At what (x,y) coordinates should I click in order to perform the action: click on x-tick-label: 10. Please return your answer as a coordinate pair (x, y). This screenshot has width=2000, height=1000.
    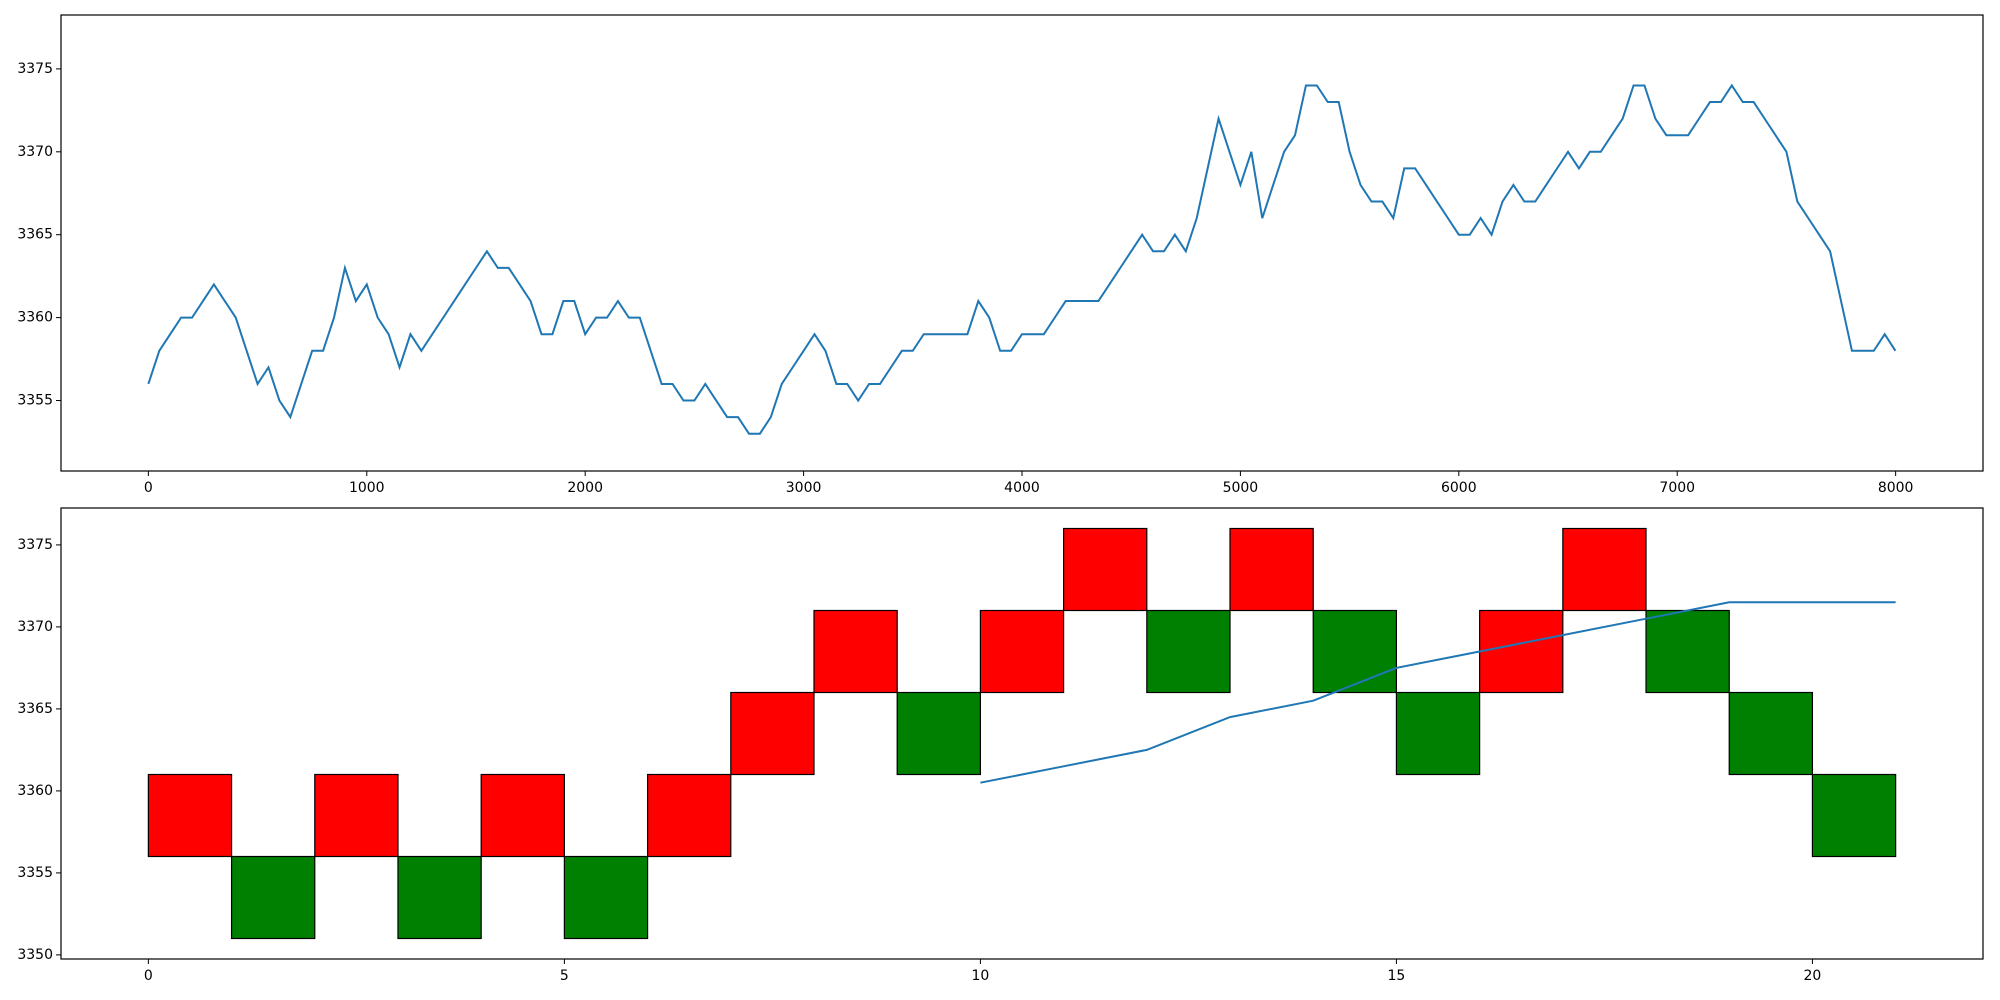
    Looking at the image, I should click on (980, 976).